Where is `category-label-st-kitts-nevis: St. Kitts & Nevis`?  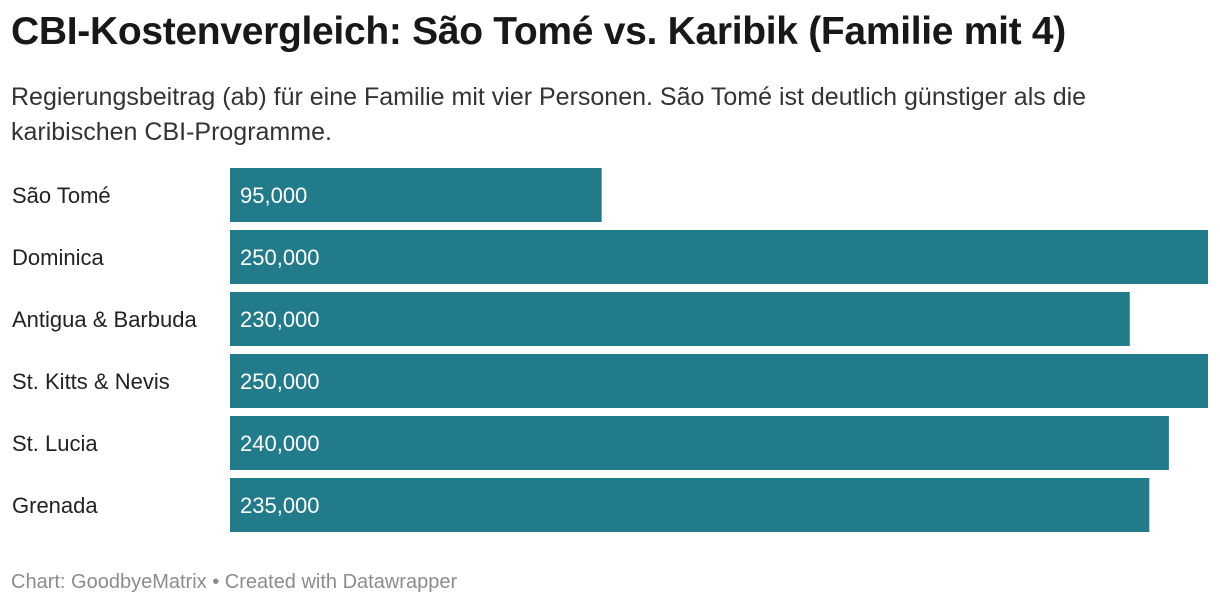
category-label-st-kitts-nevis: St. Kitts & Nevis is located at coordinates (91, 381).